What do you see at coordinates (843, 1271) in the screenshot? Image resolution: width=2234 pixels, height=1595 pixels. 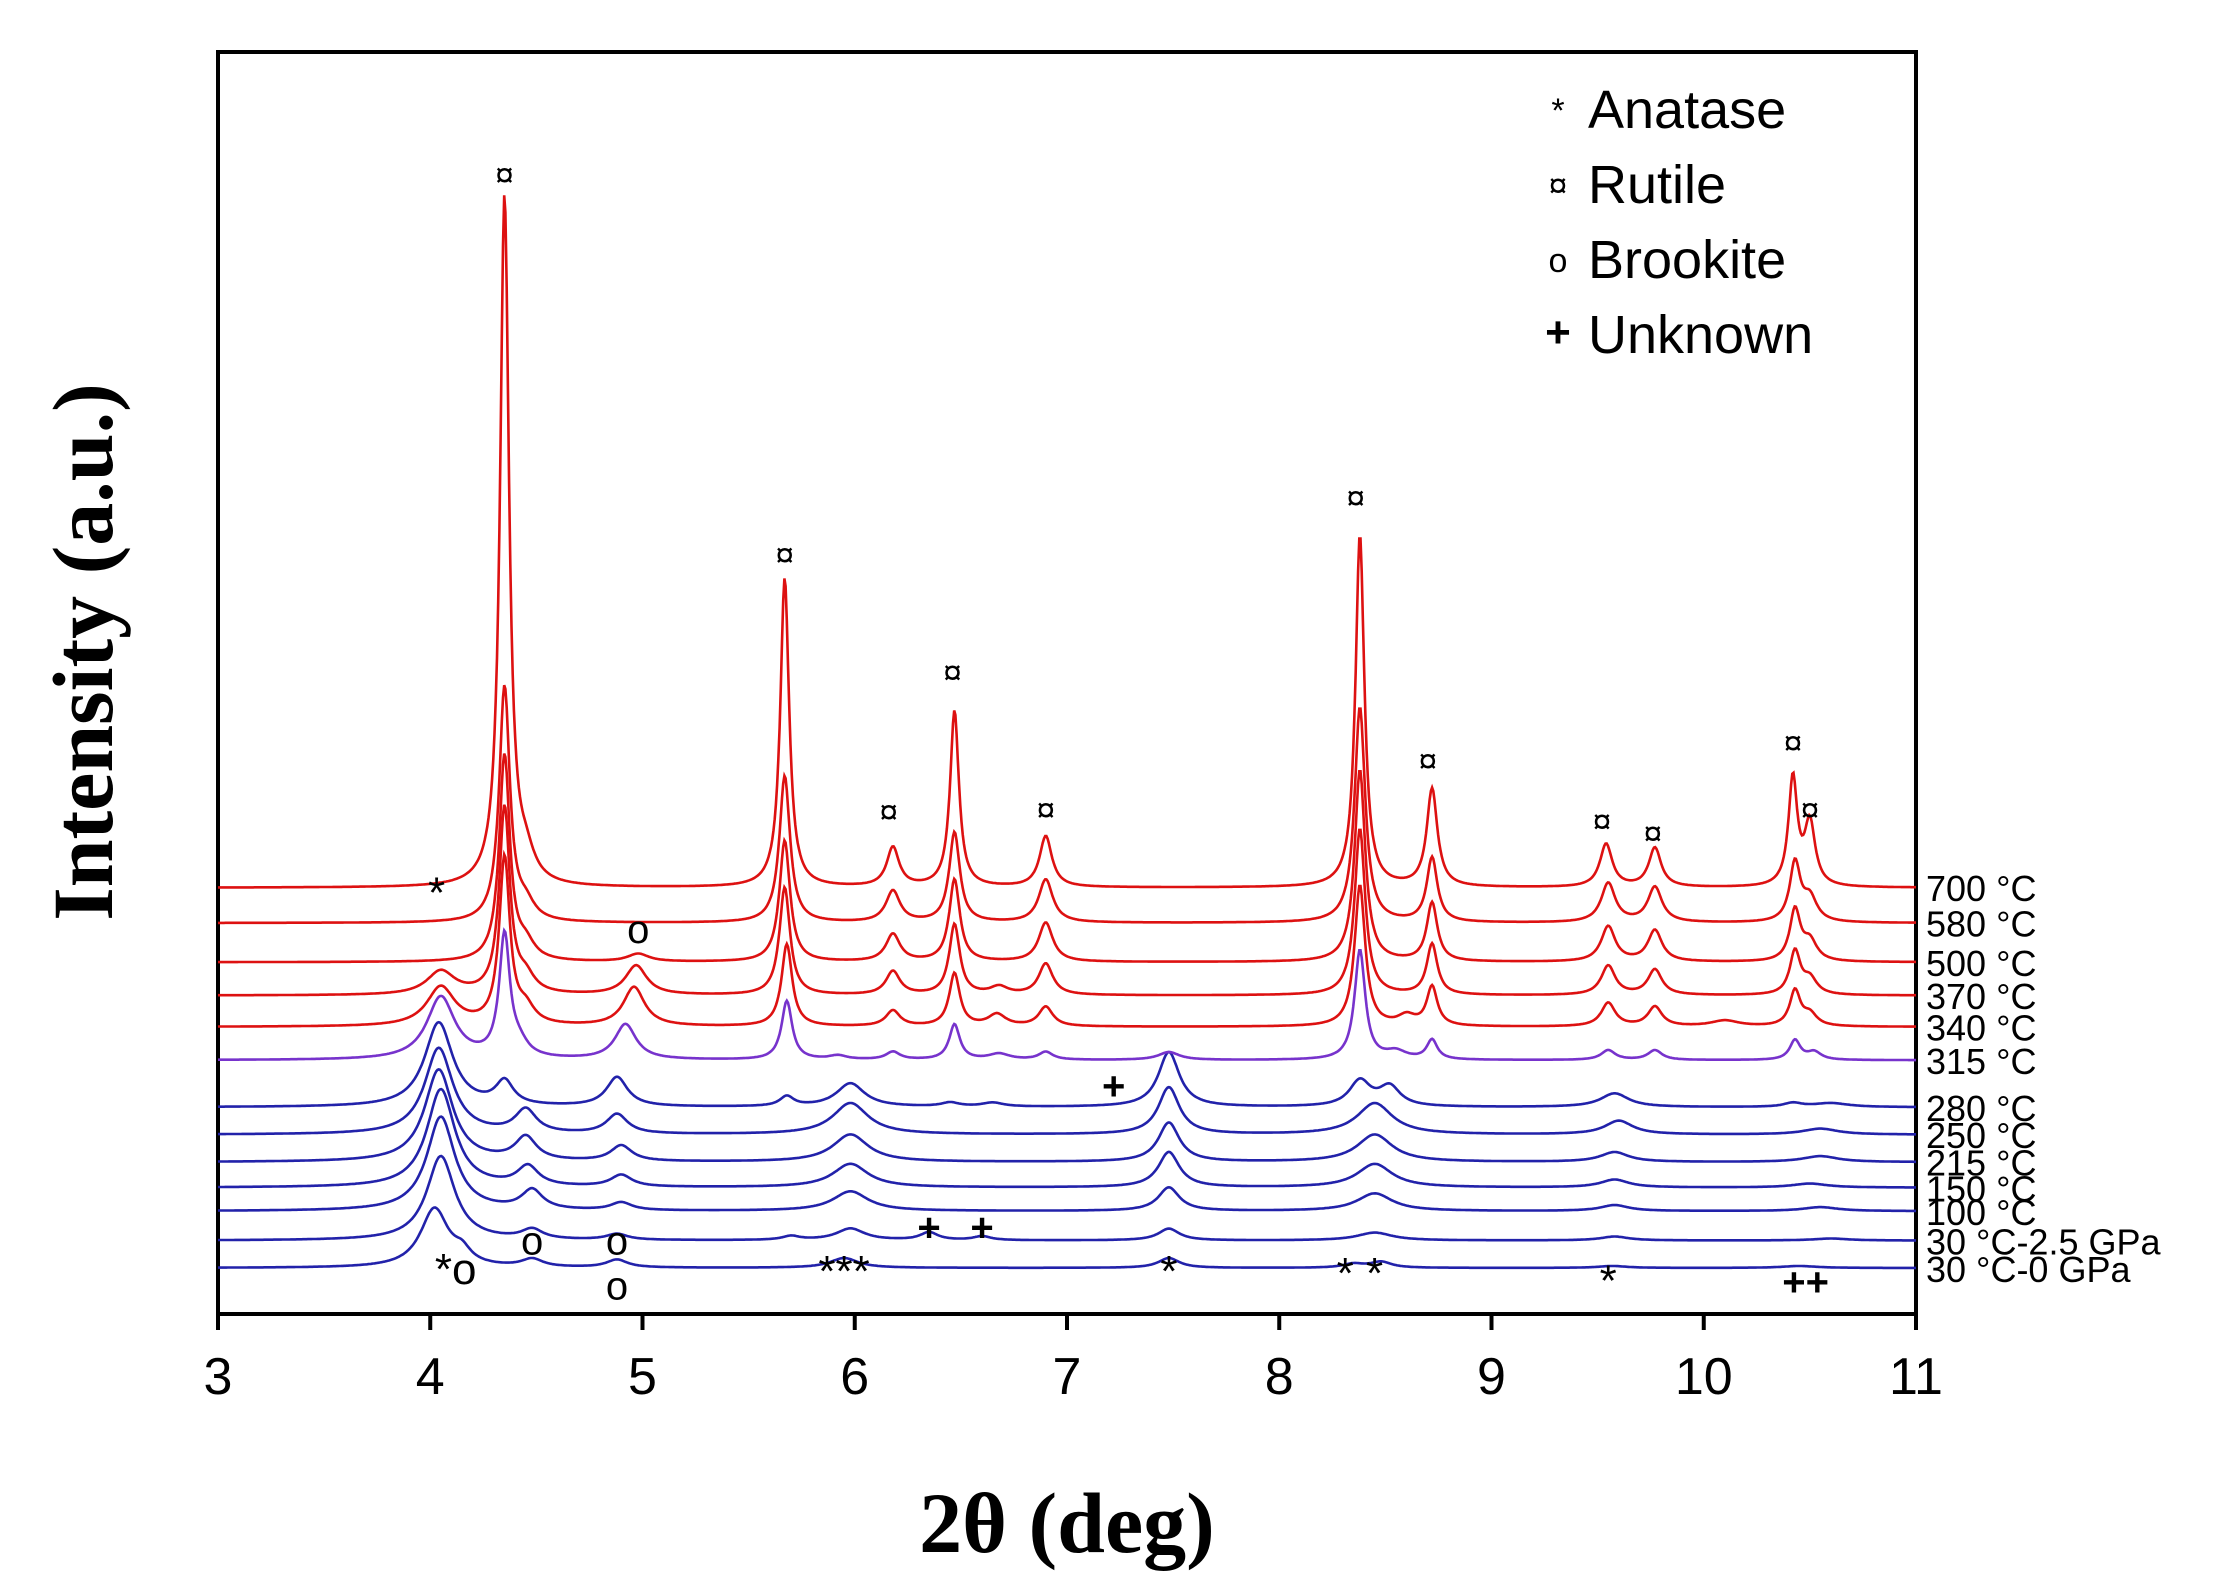 I see `phase-marker: ***` at bounding box center [843, 1271].